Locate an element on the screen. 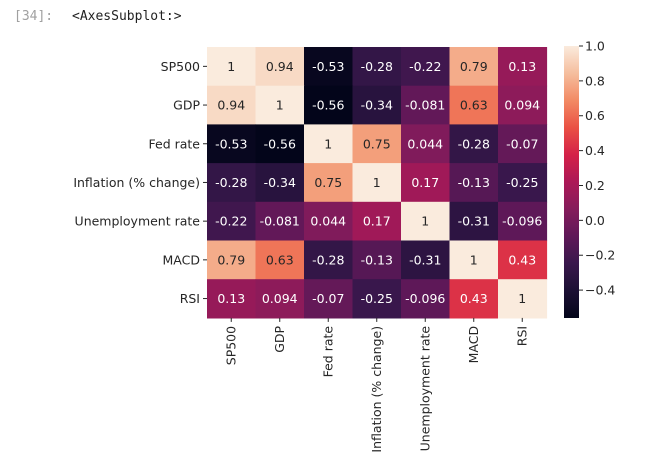 This screenshot has height=476, width=646. colorbar-tick-label: −0.4 is located at coordinates (600, 290).